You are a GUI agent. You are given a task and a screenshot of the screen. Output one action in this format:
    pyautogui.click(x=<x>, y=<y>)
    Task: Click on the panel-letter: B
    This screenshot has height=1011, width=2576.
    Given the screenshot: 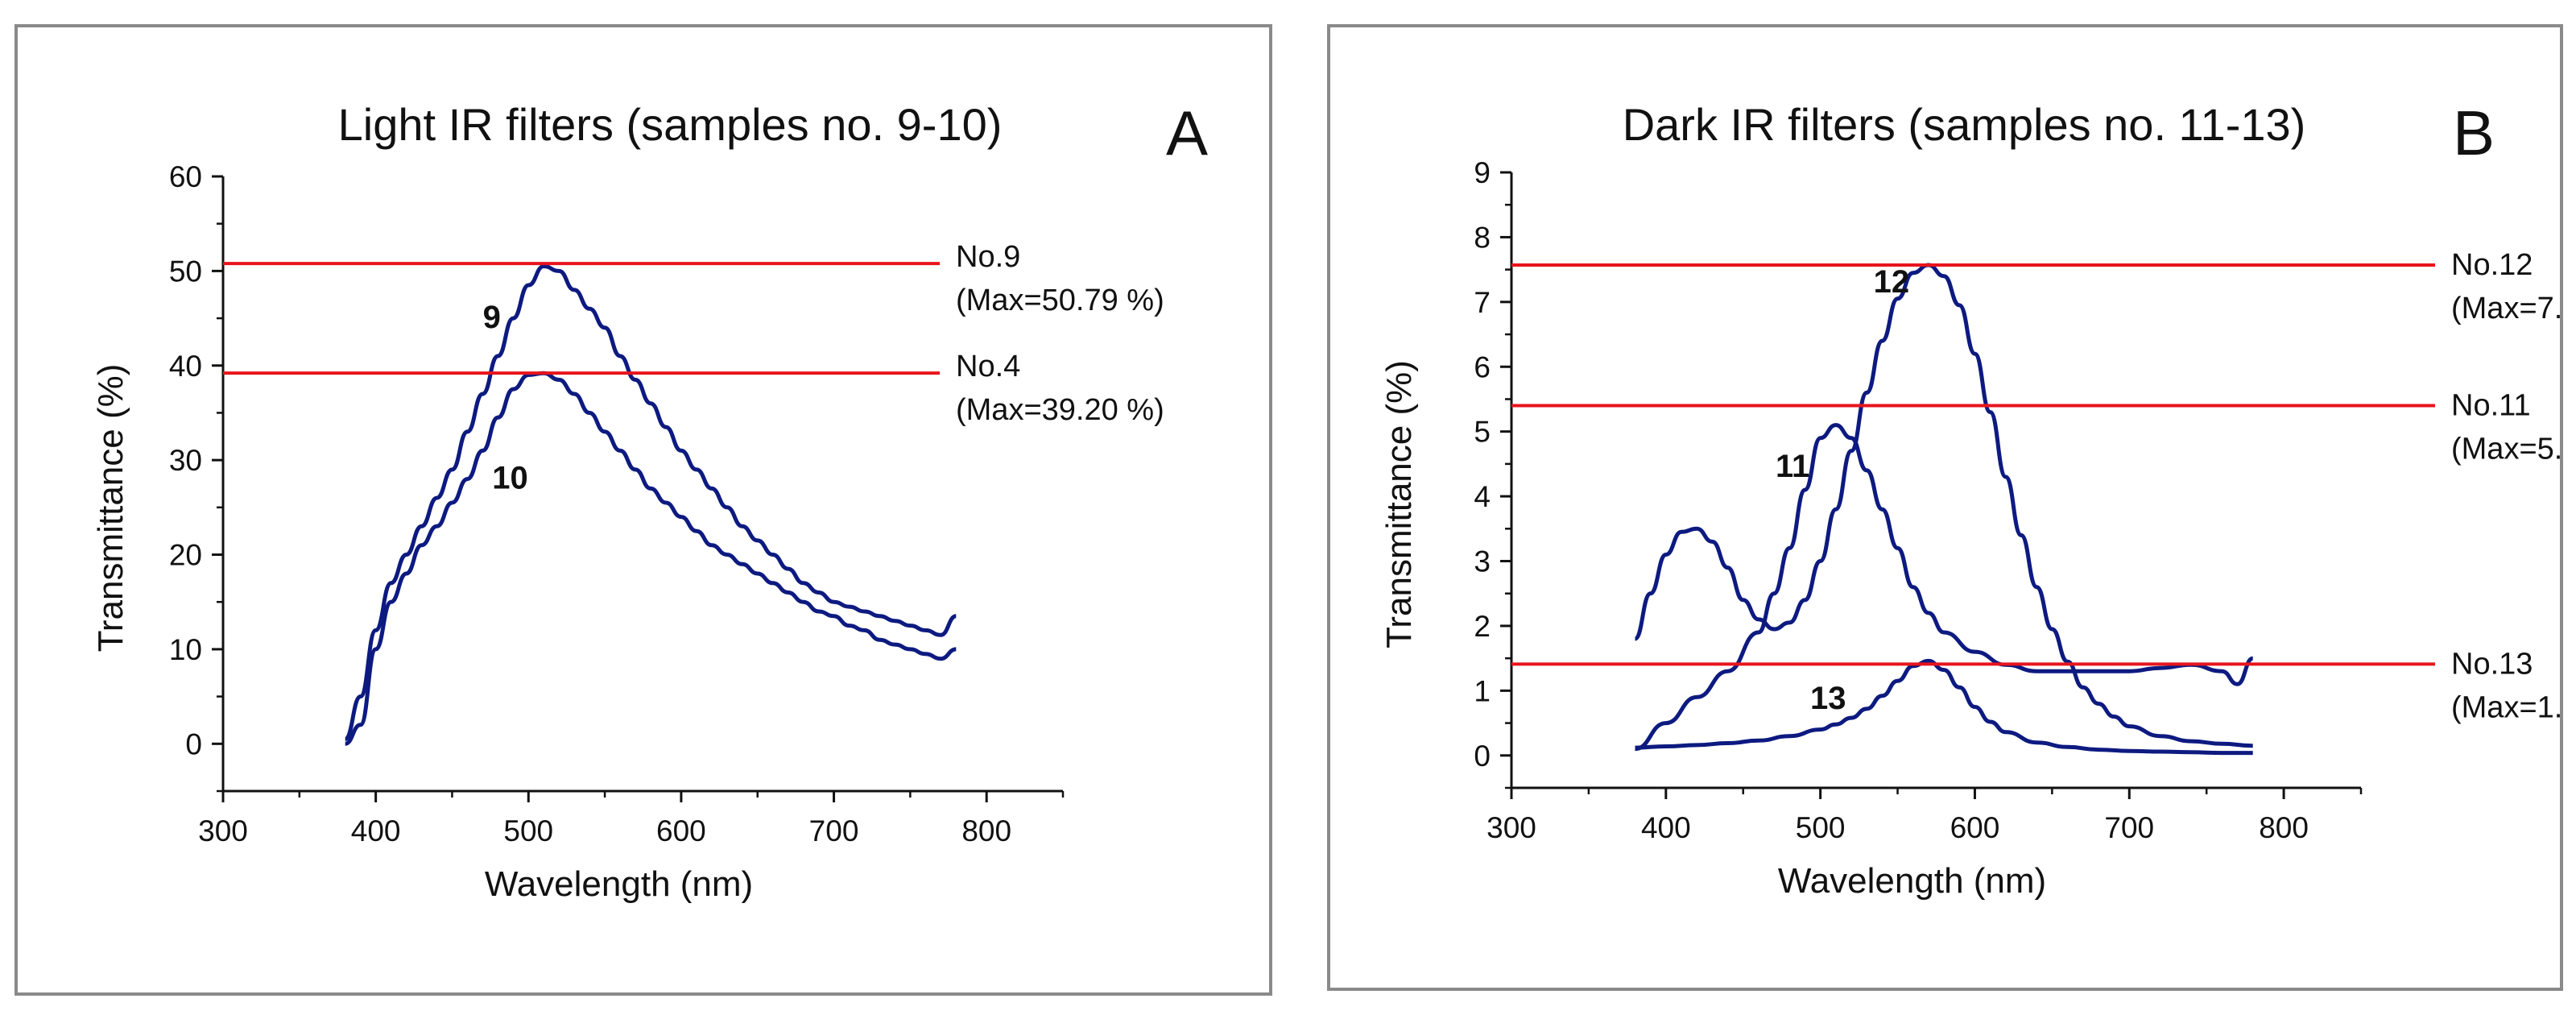 What is the action you would take?
    pyautogui.click(x=2474, y=132)
    